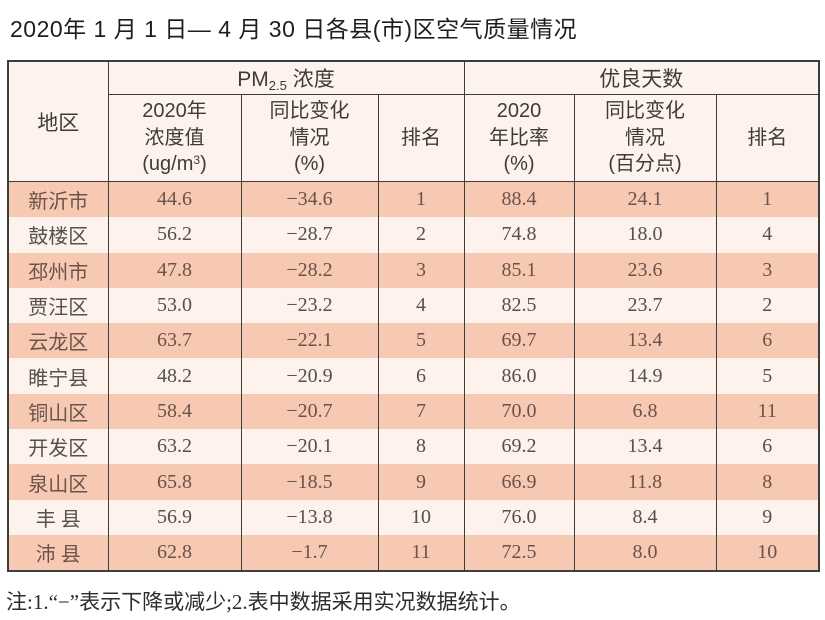  What do you see at coordinates (645, 482) in the screenshot?
I see `good-change-cell: 11.8` at bounding box center [645, 482].